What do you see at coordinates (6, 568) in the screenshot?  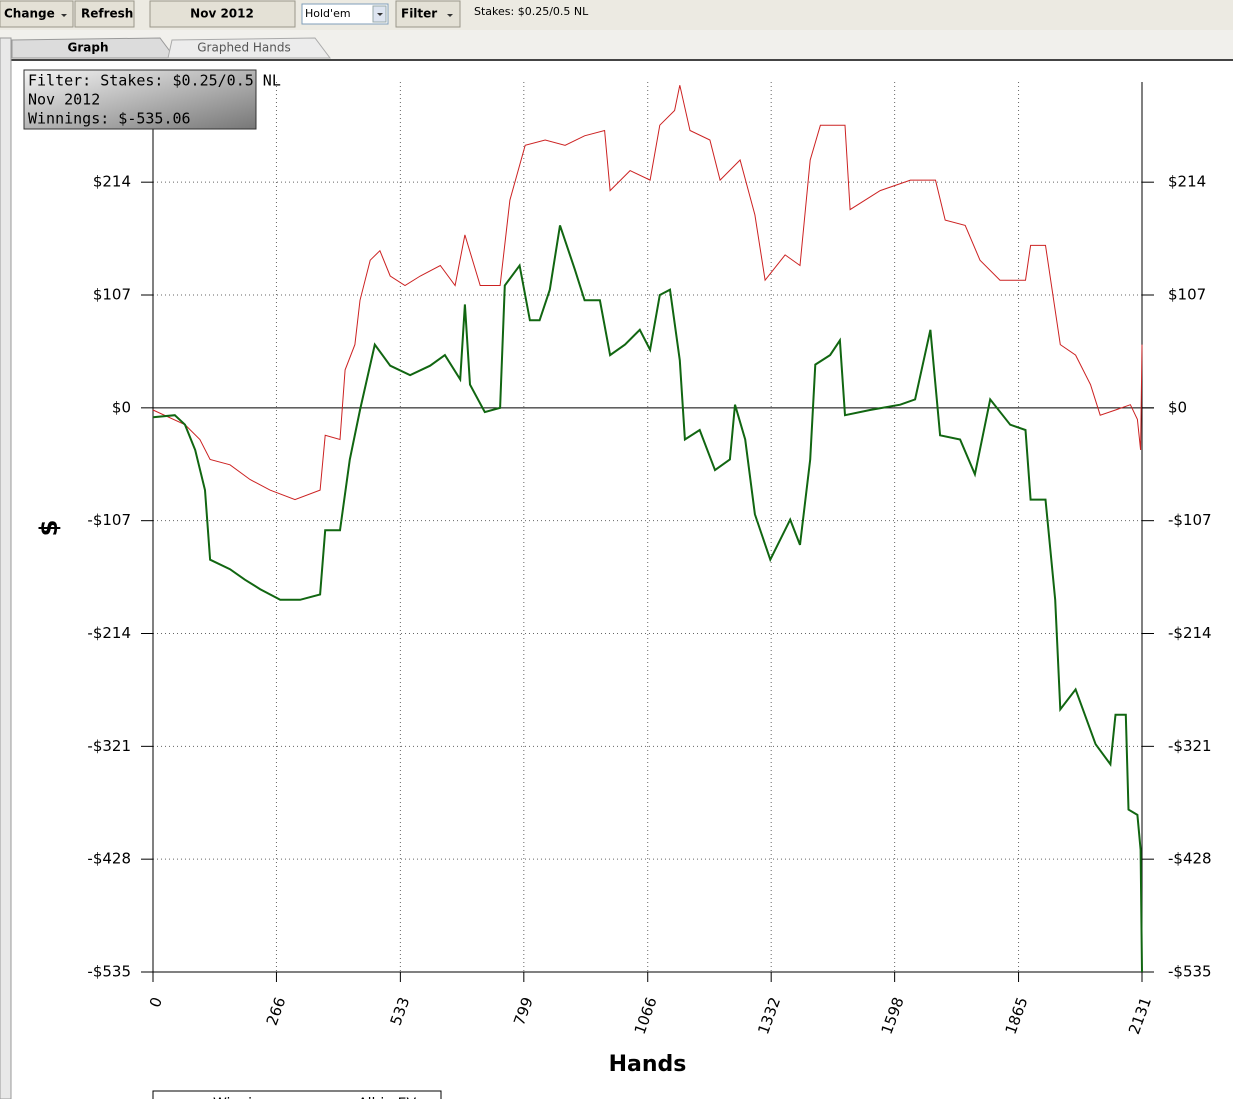 I see `side-panel` at bounding box center [6, 568].